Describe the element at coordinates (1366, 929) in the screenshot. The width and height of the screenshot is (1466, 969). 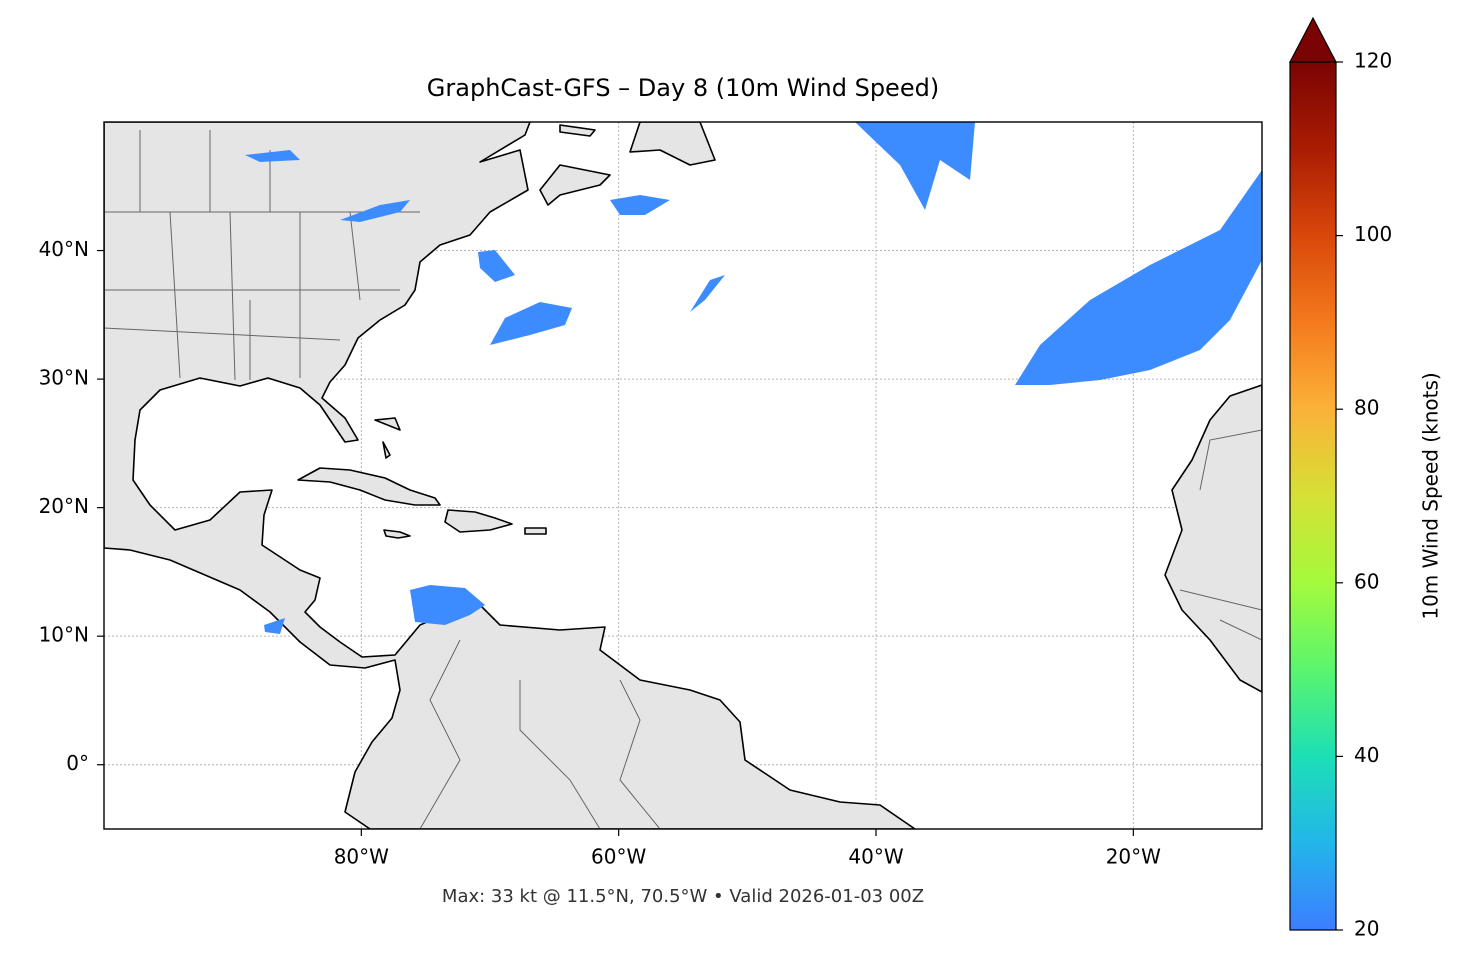
I see `colorbar-tick-label: 20` at that location.